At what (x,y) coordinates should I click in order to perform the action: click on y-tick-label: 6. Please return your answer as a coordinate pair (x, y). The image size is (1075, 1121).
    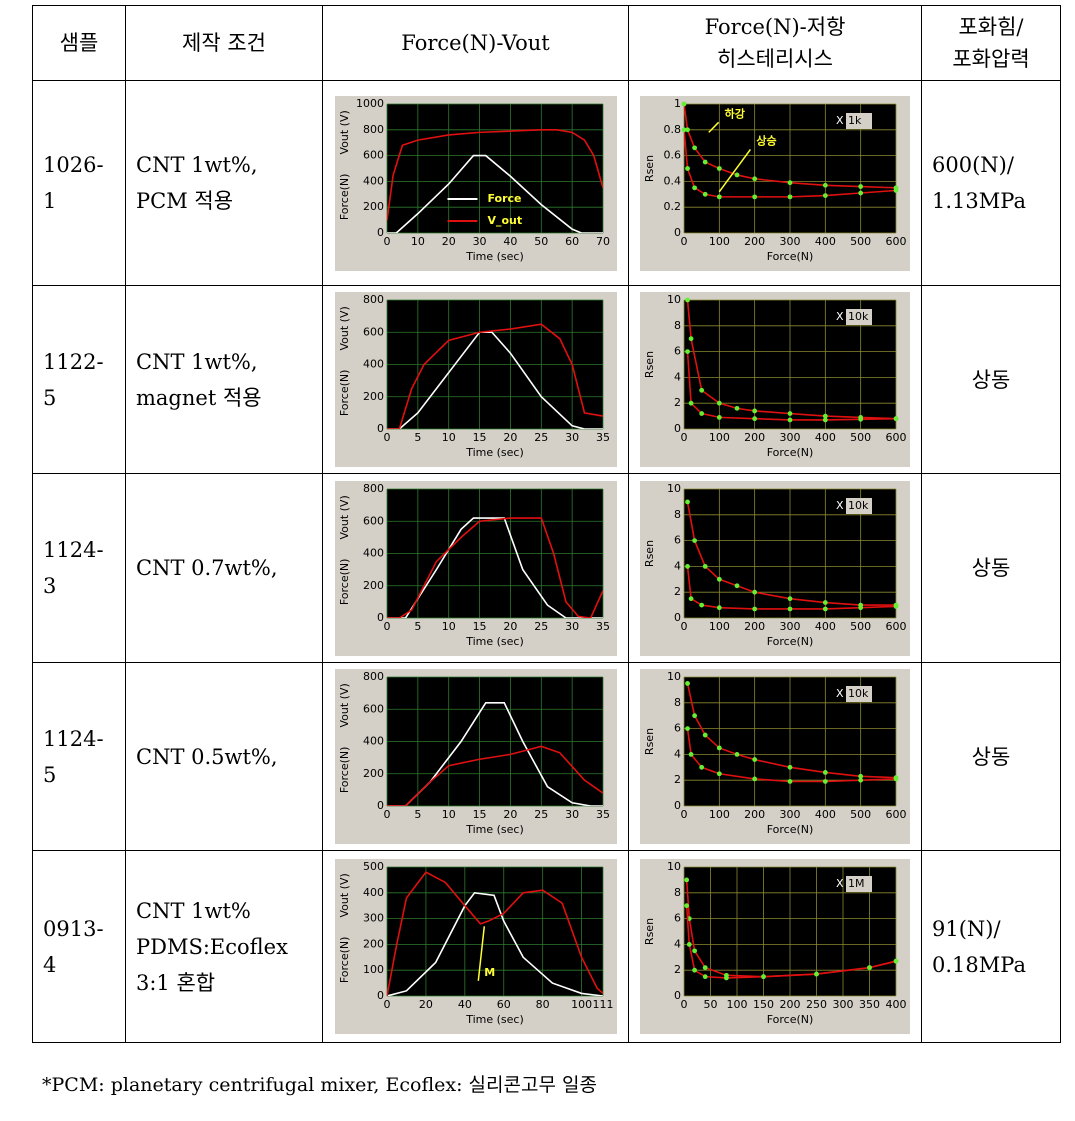
    Looking at the image, I should click on (677, 351).